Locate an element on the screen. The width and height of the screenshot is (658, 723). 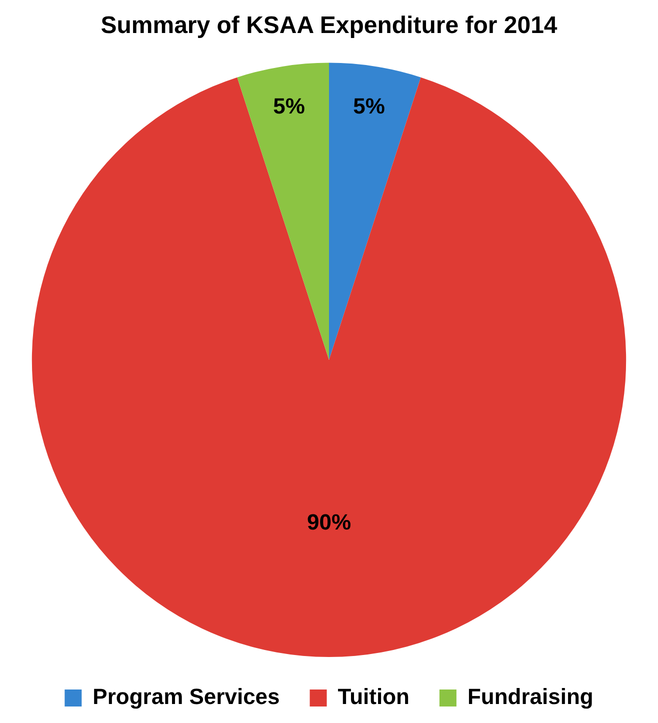
chart-title: Summary of KSAA Expenditure for 2014 is located at coordinates (329, 26).